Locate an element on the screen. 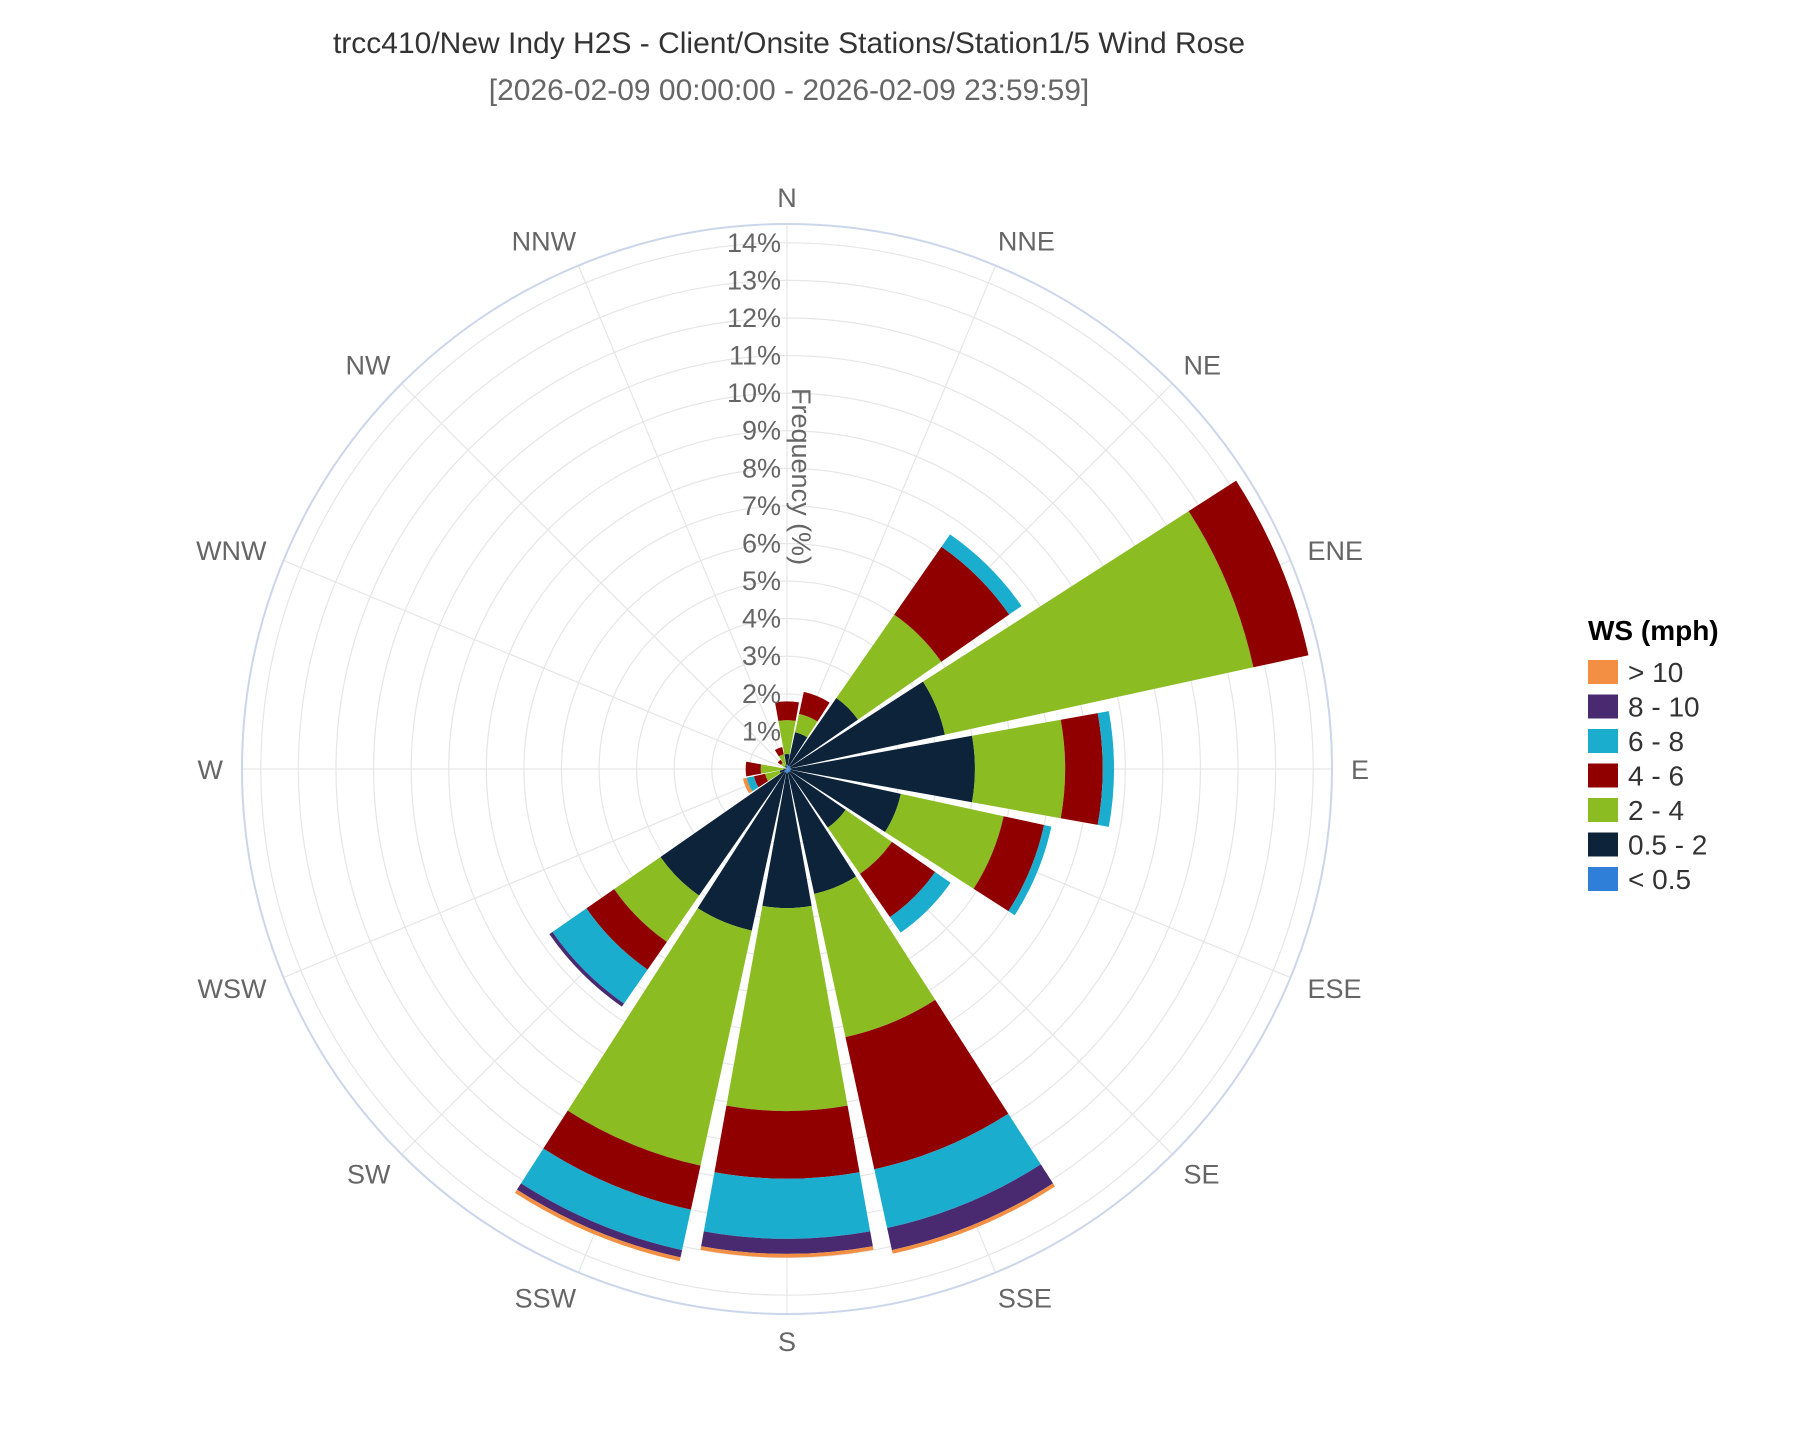 The height and width of the screenshot is (1440, 1800). radial-tick-label: 4% is located at coordinates (761, 619).